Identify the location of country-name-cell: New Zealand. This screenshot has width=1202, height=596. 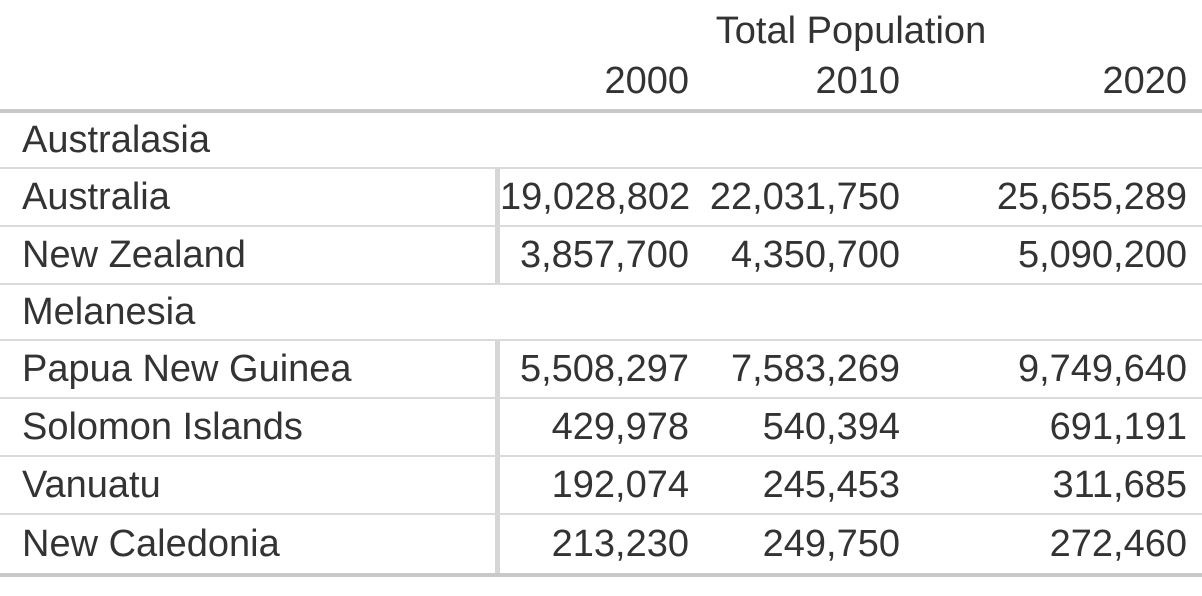
(250, 255).